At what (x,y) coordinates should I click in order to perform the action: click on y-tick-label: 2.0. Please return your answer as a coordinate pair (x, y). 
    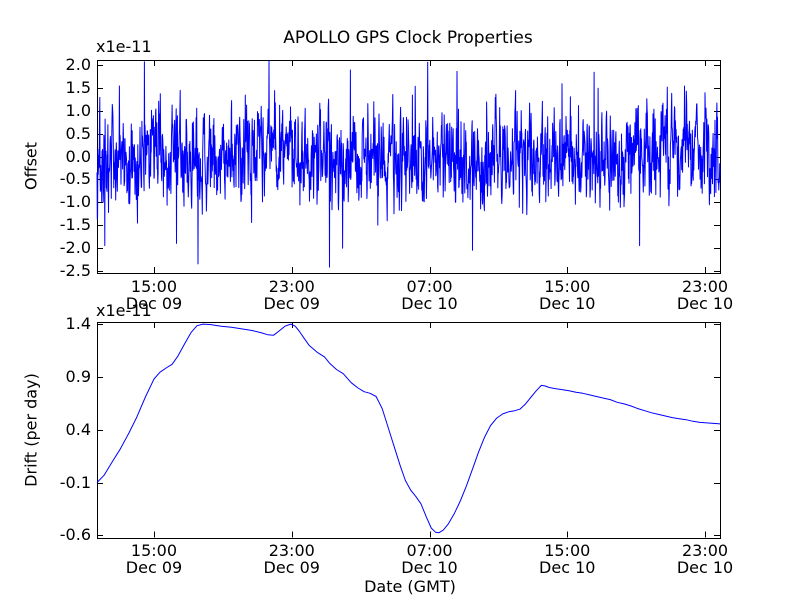
    Looking at the image, I should click on (78, 65).